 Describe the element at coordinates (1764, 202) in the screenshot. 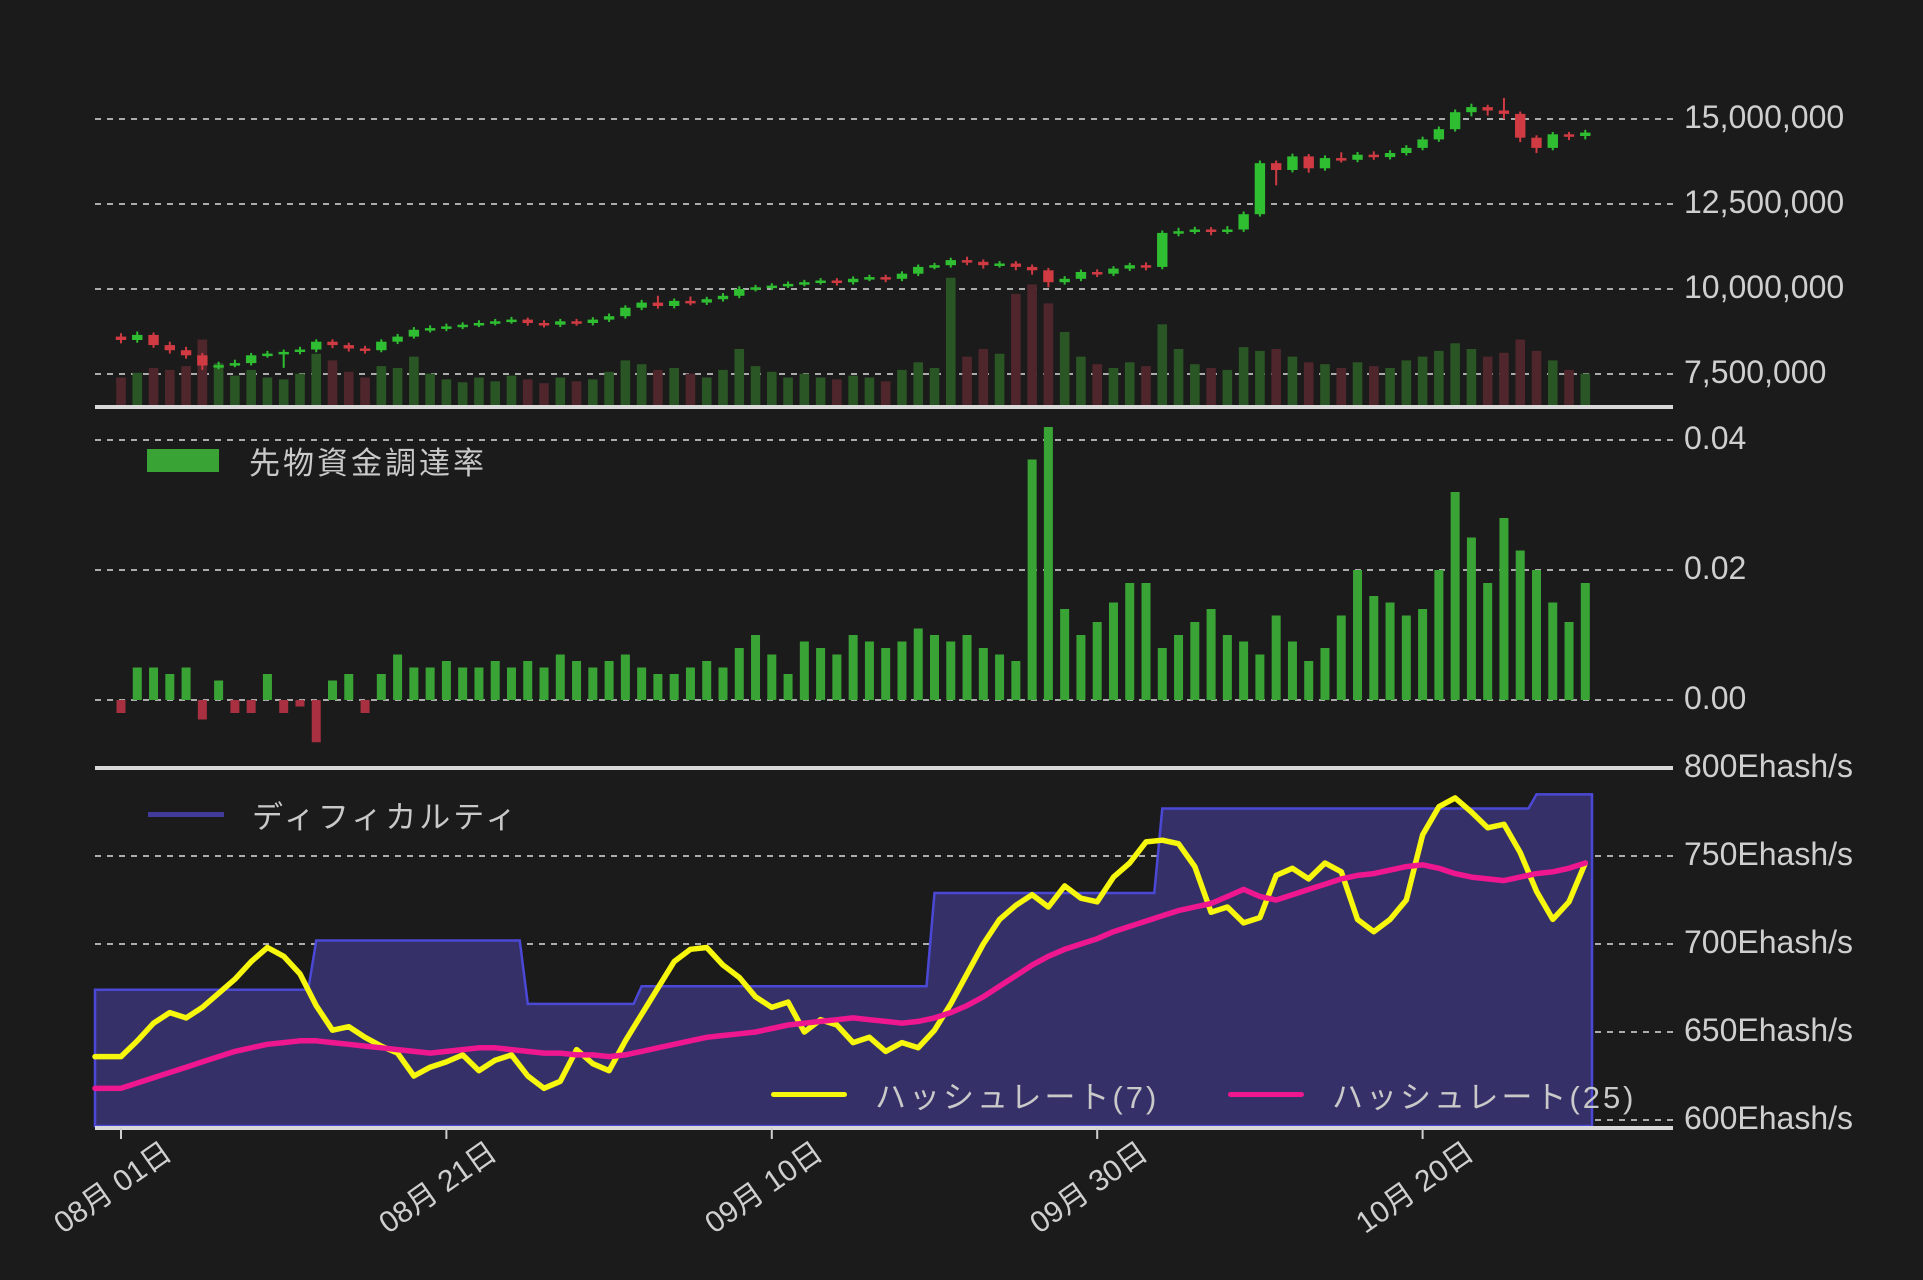

I see `price-axis-label: 12,500,000` at that location.